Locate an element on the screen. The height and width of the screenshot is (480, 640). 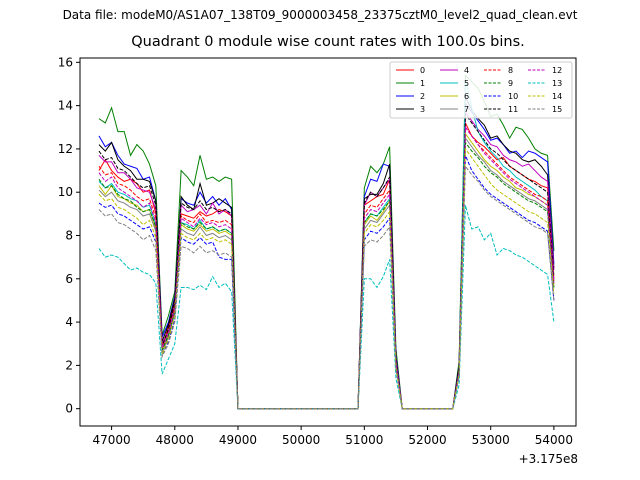
y-tick-label: 8 is located at coordinates (69, 236).